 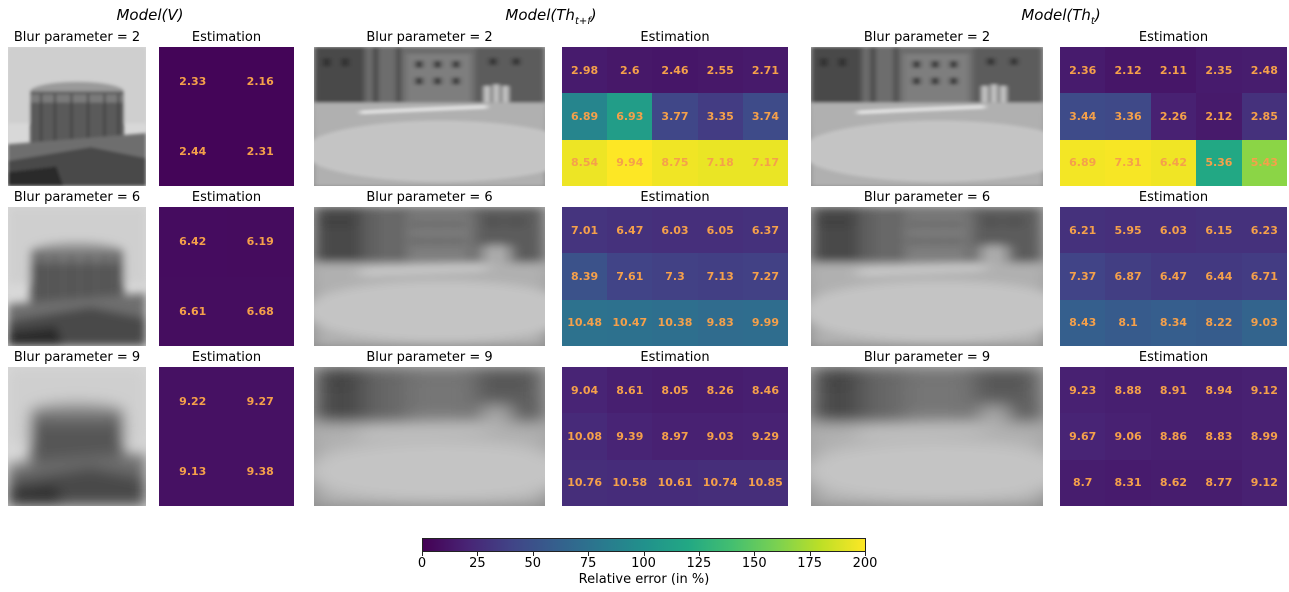 I want to click on heatmap-cell: 8.05, so click(x=675, y=390).